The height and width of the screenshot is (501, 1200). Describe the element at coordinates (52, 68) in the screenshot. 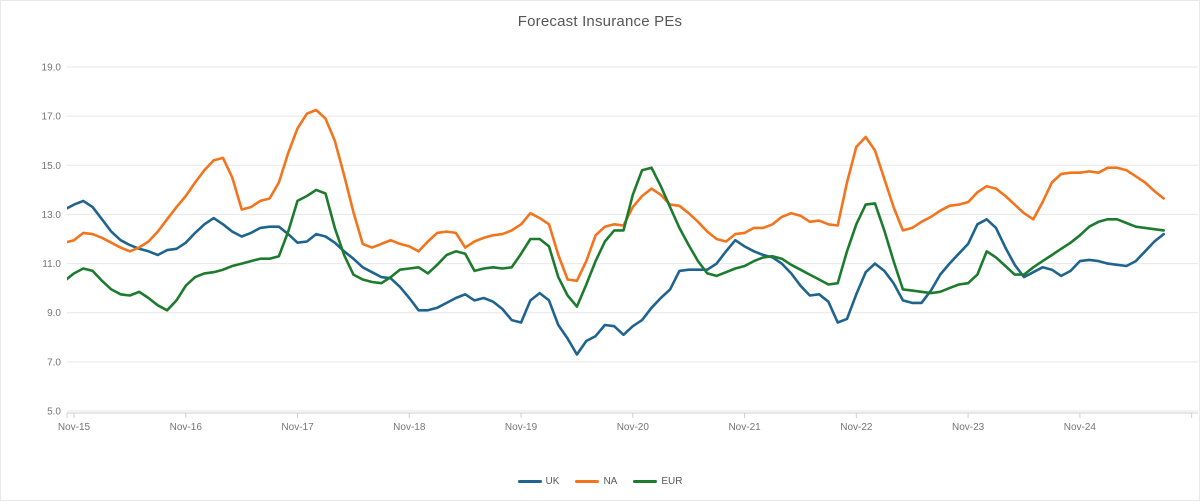

I see `y-axis-tick-label: 19.0` at that location.